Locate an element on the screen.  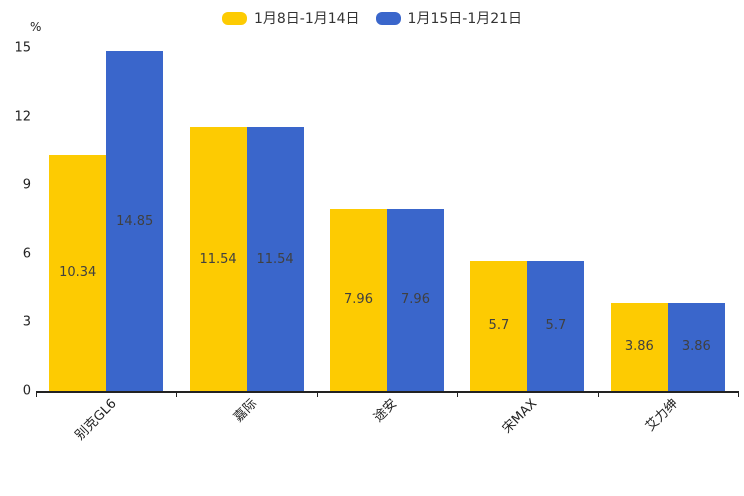
legend-label: 1月15日-1月21日 is located at coordinates (465, 19).